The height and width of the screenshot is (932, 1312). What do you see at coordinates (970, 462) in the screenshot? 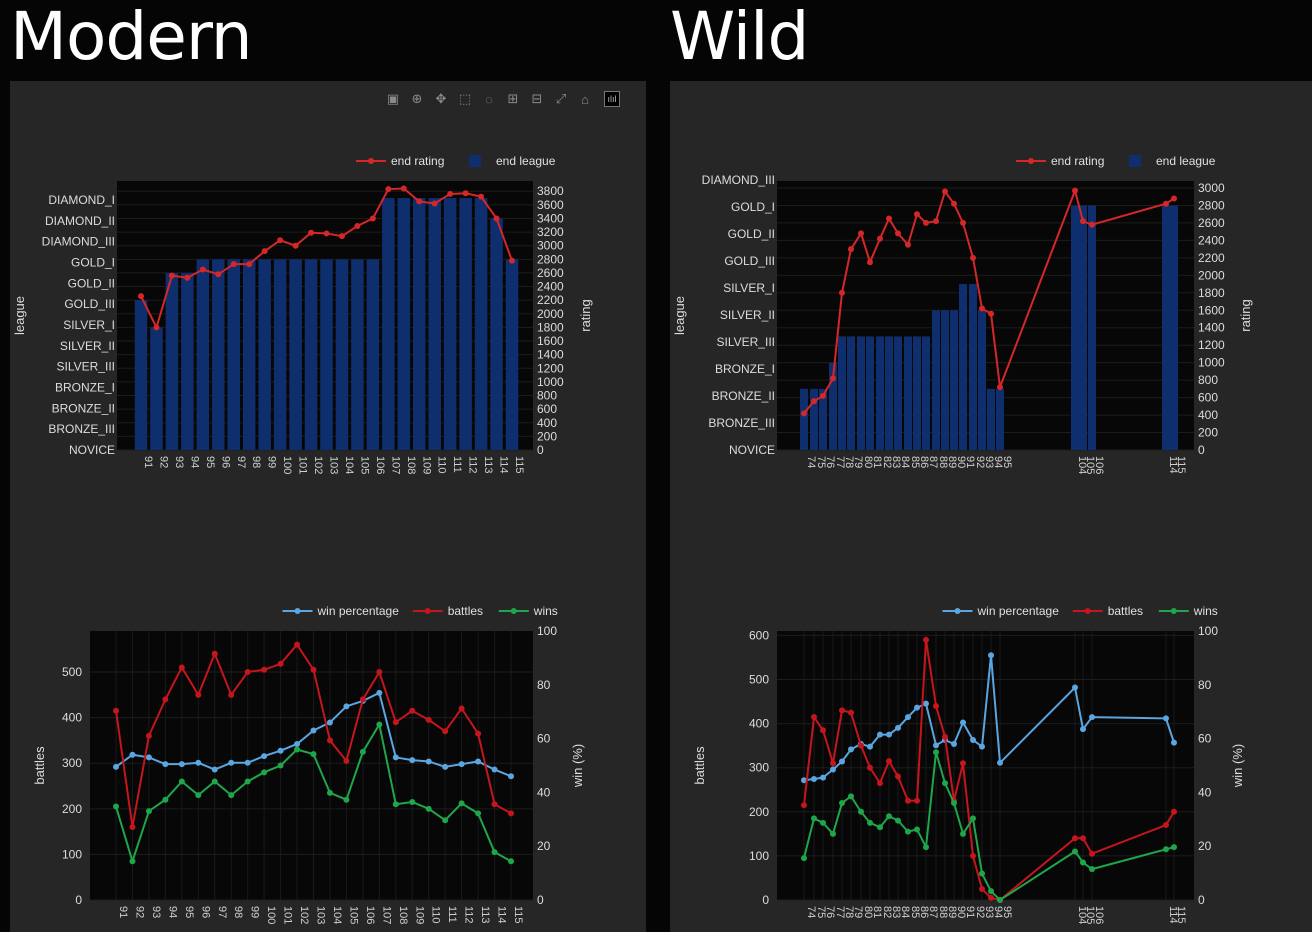
I see `wild-league-x-tick: 91` at bounding box center [970, 462].